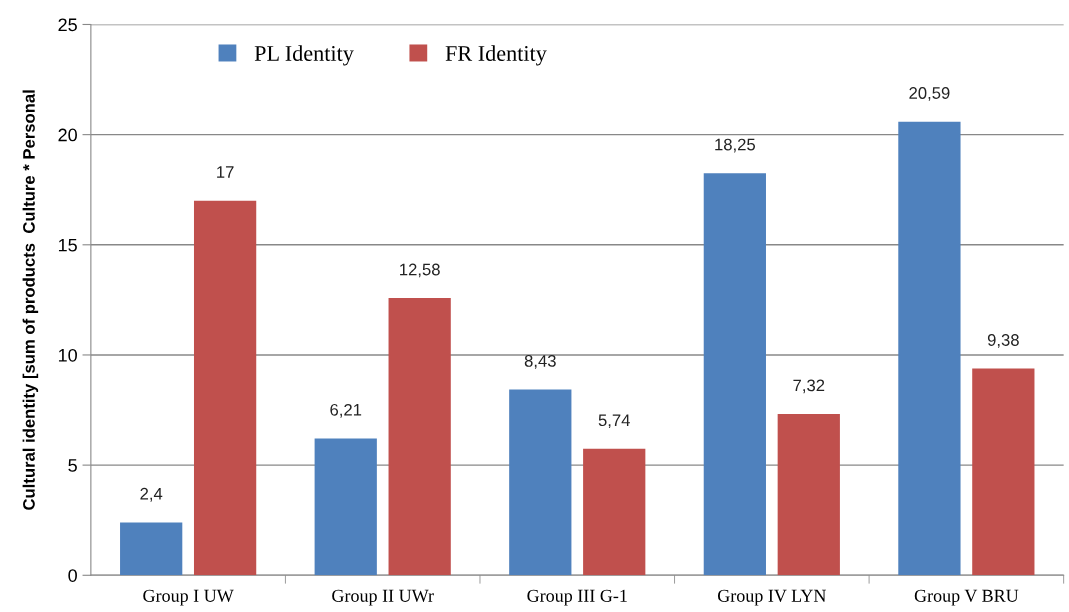 This screenshot has width=1069, height=612. Describe the element at coordinates (735, 145) in the screenshot. I see `data-label: 18,25` at that location.